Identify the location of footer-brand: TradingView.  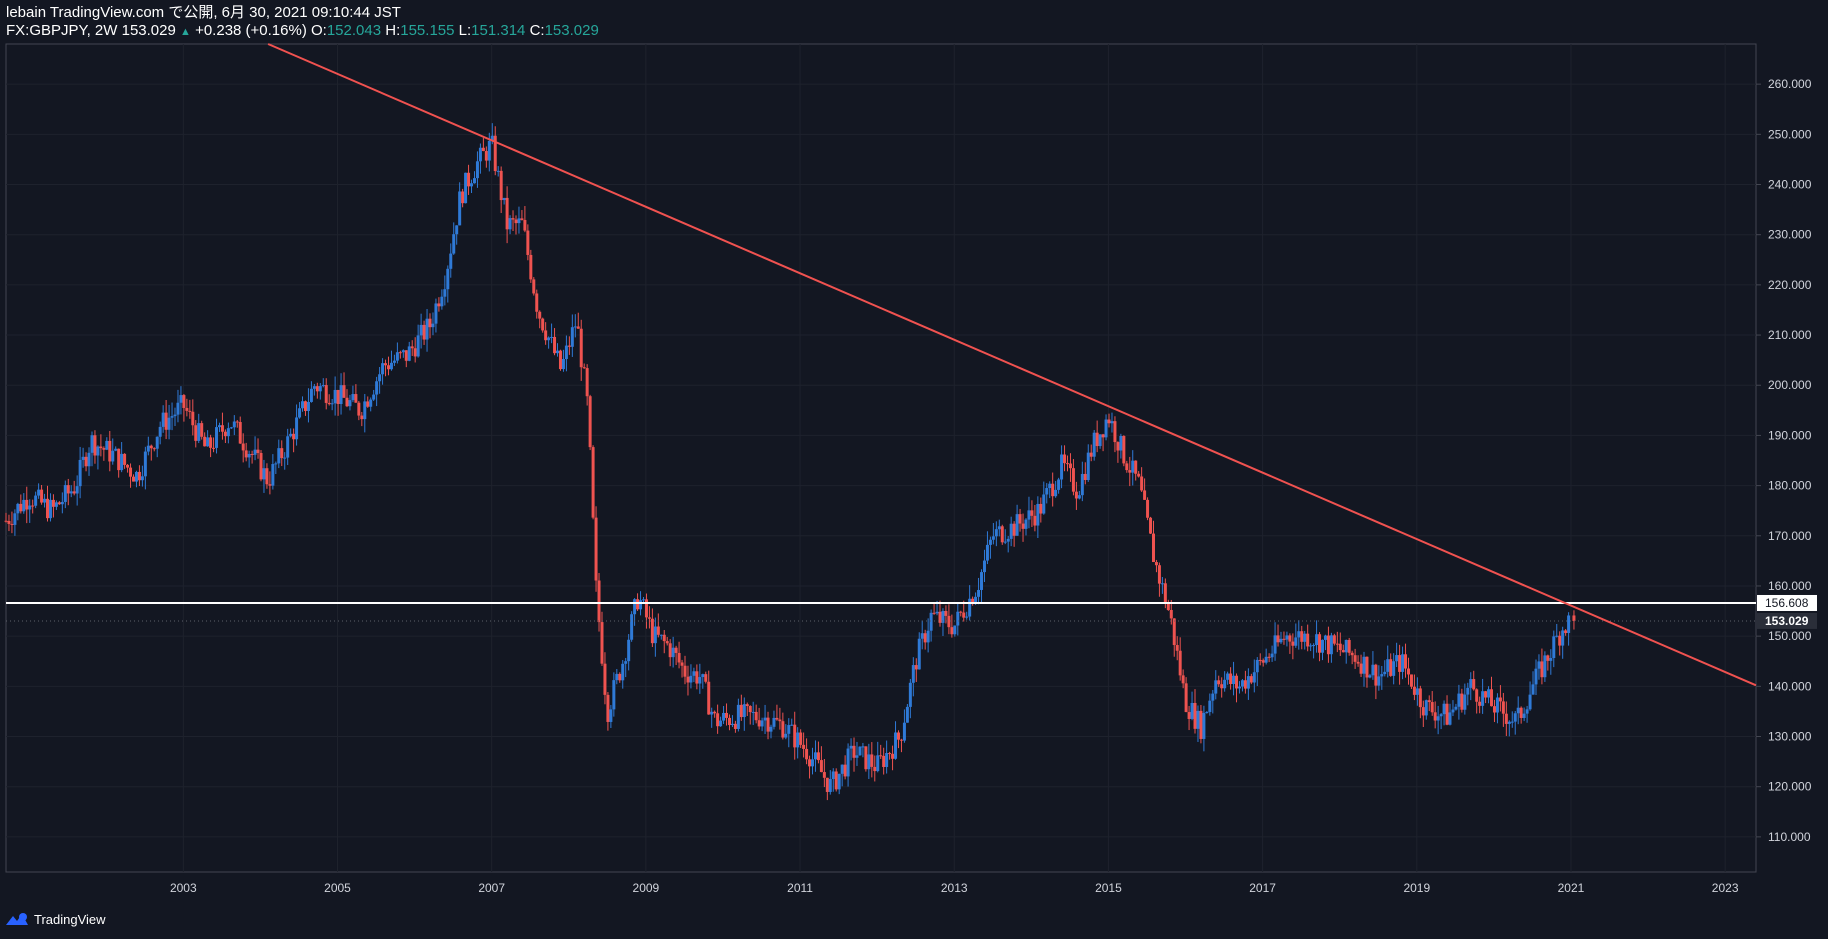
(55, 919).